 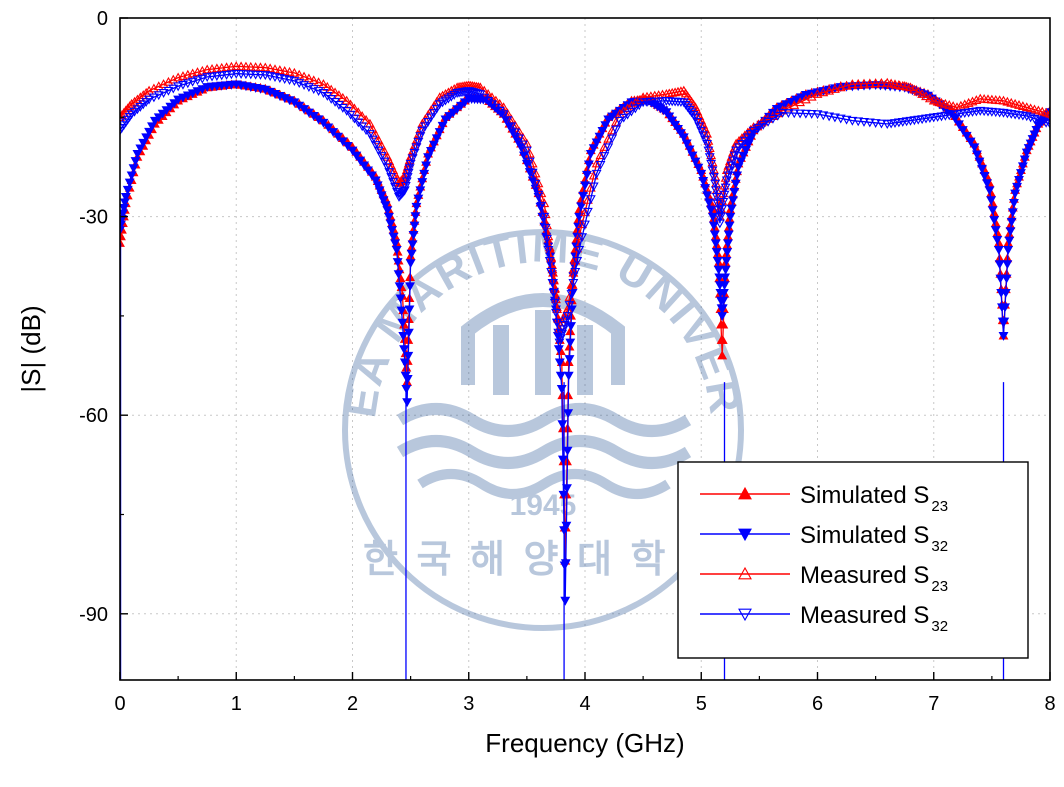 I want to click on x-tick-label: 2, so click(x=352, y=704).